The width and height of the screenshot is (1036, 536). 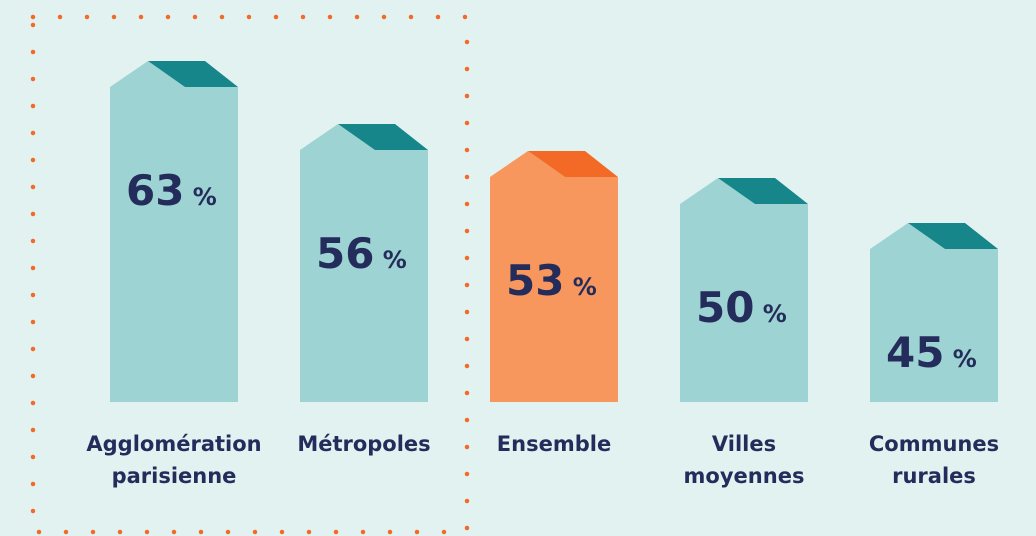 I want to click on value-label: 50 %, so click(x=741, y=307).